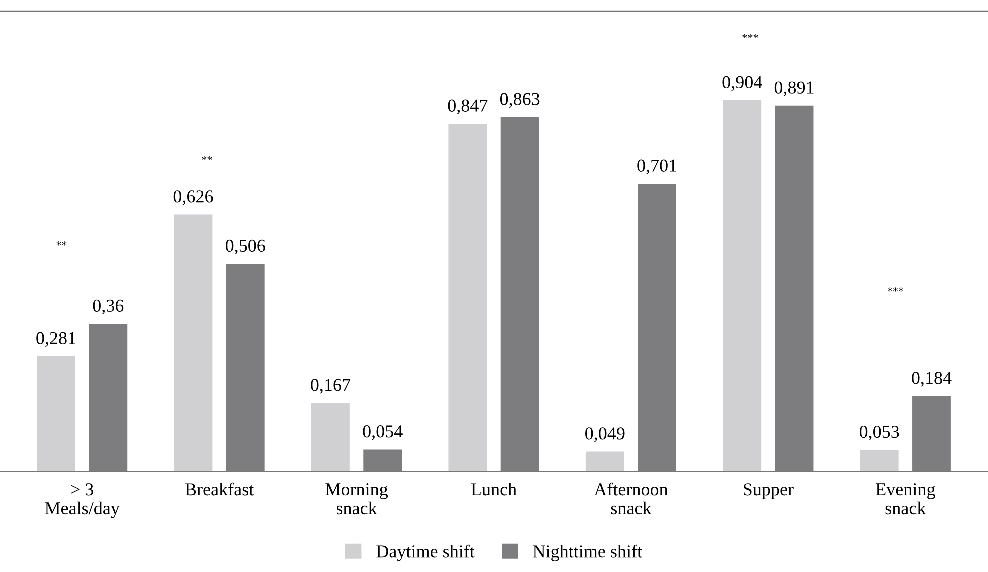 This screenshot has width=988, height=572. Describe the element at coordinates (425, 553) in the screenshot. I see `legend-label: Daytime shift` at that location.